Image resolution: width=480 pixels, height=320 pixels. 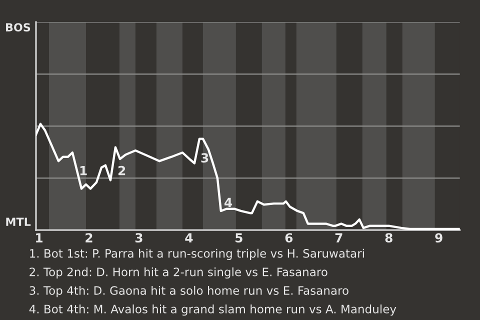 I want to click on x-tick-label: 5, so click(x=239, y=238).